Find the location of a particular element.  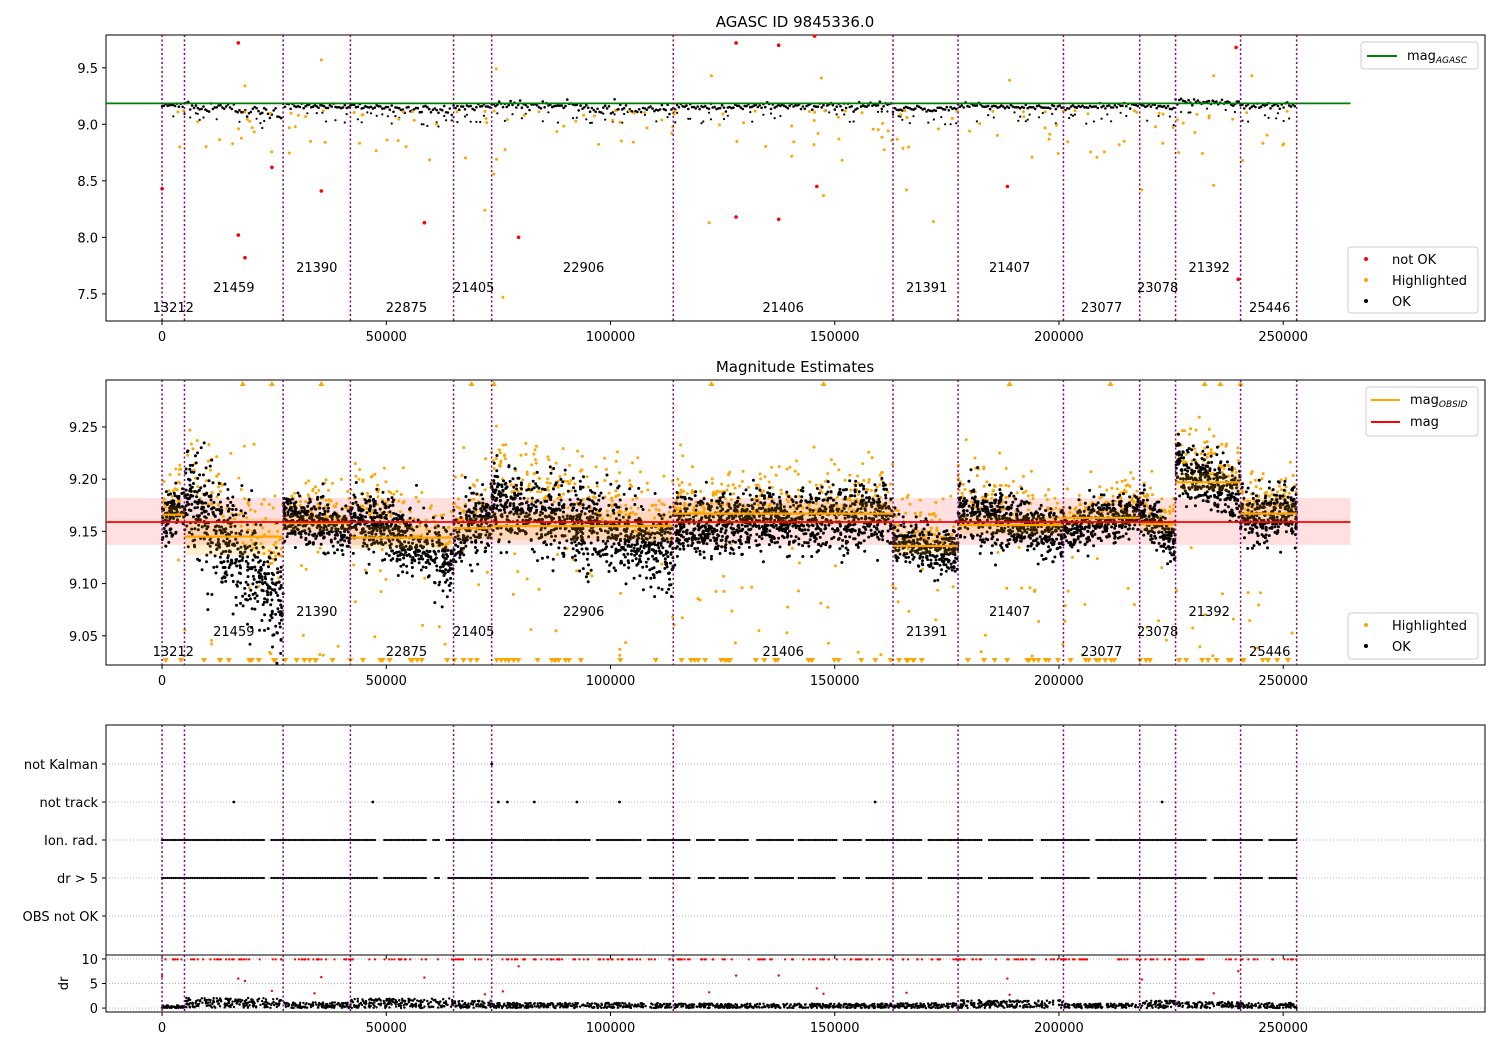

not-ok-point is located at coordinates (779, 45).